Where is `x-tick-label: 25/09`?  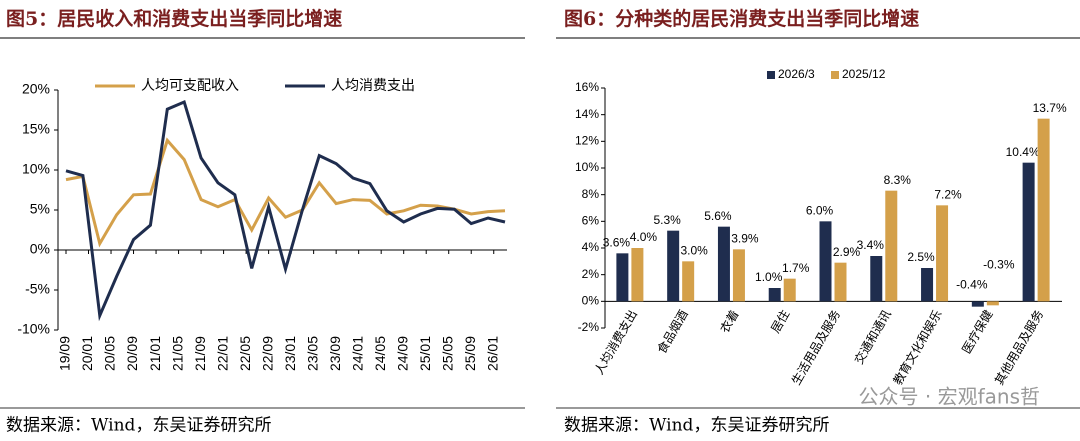 x-tick-label: 25/09 is located at coordinates (470, 353).